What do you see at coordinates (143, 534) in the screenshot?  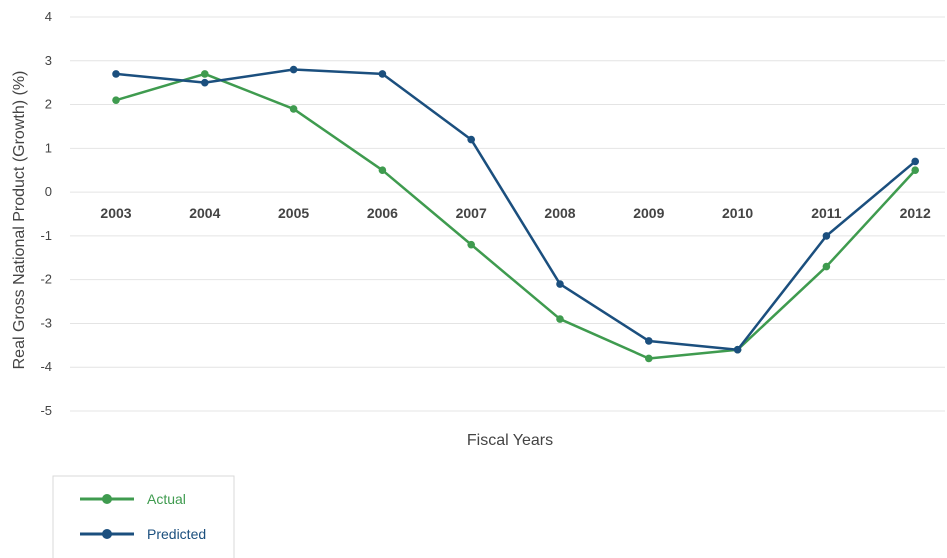 I see `legend-item-predicted: Predicted` at bounding box center [143, 534].